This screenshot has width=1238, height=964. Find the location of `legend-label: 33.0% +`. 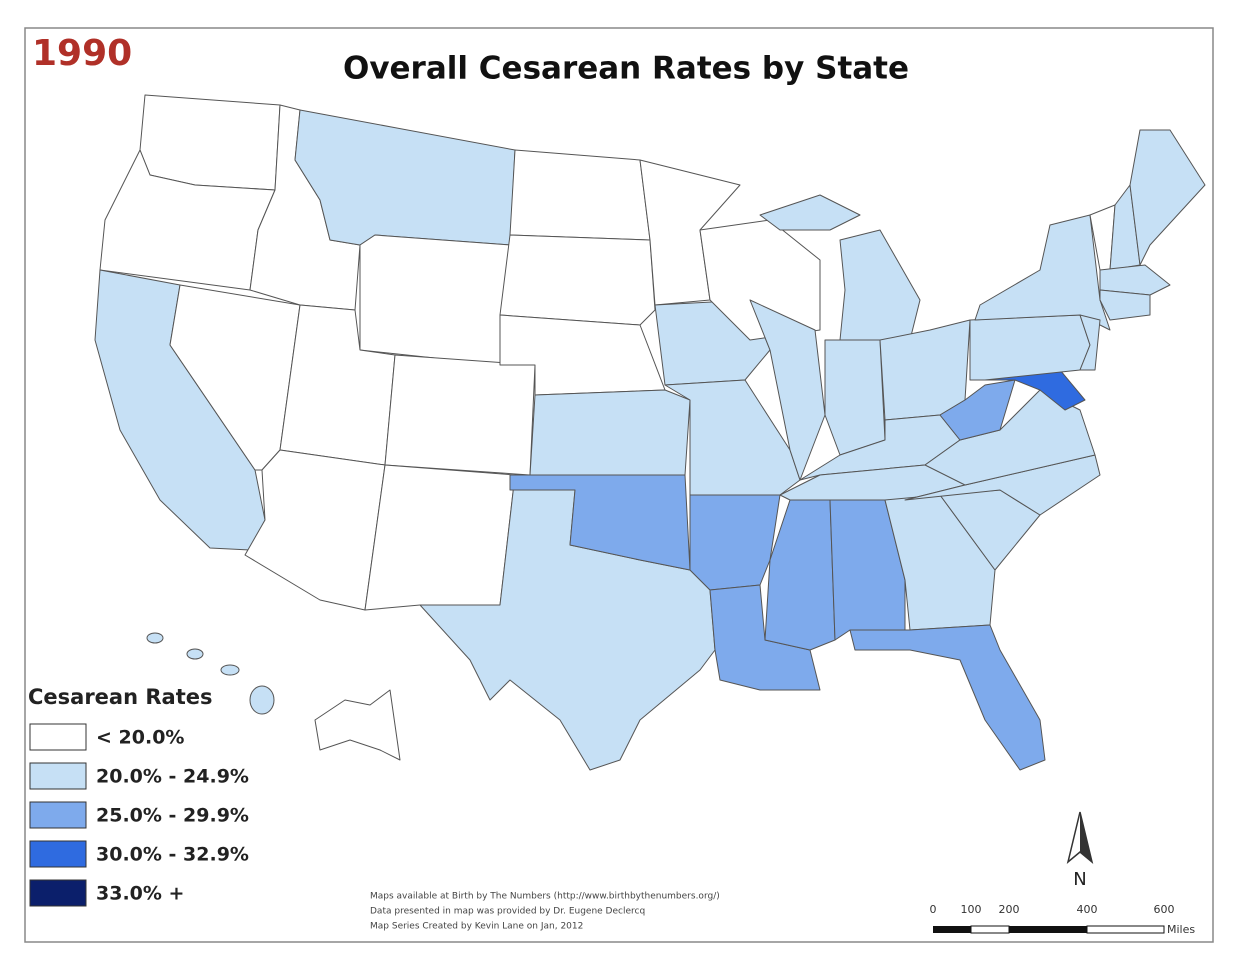

legend-label: 33.0% + is located at coordinates (140, 894).